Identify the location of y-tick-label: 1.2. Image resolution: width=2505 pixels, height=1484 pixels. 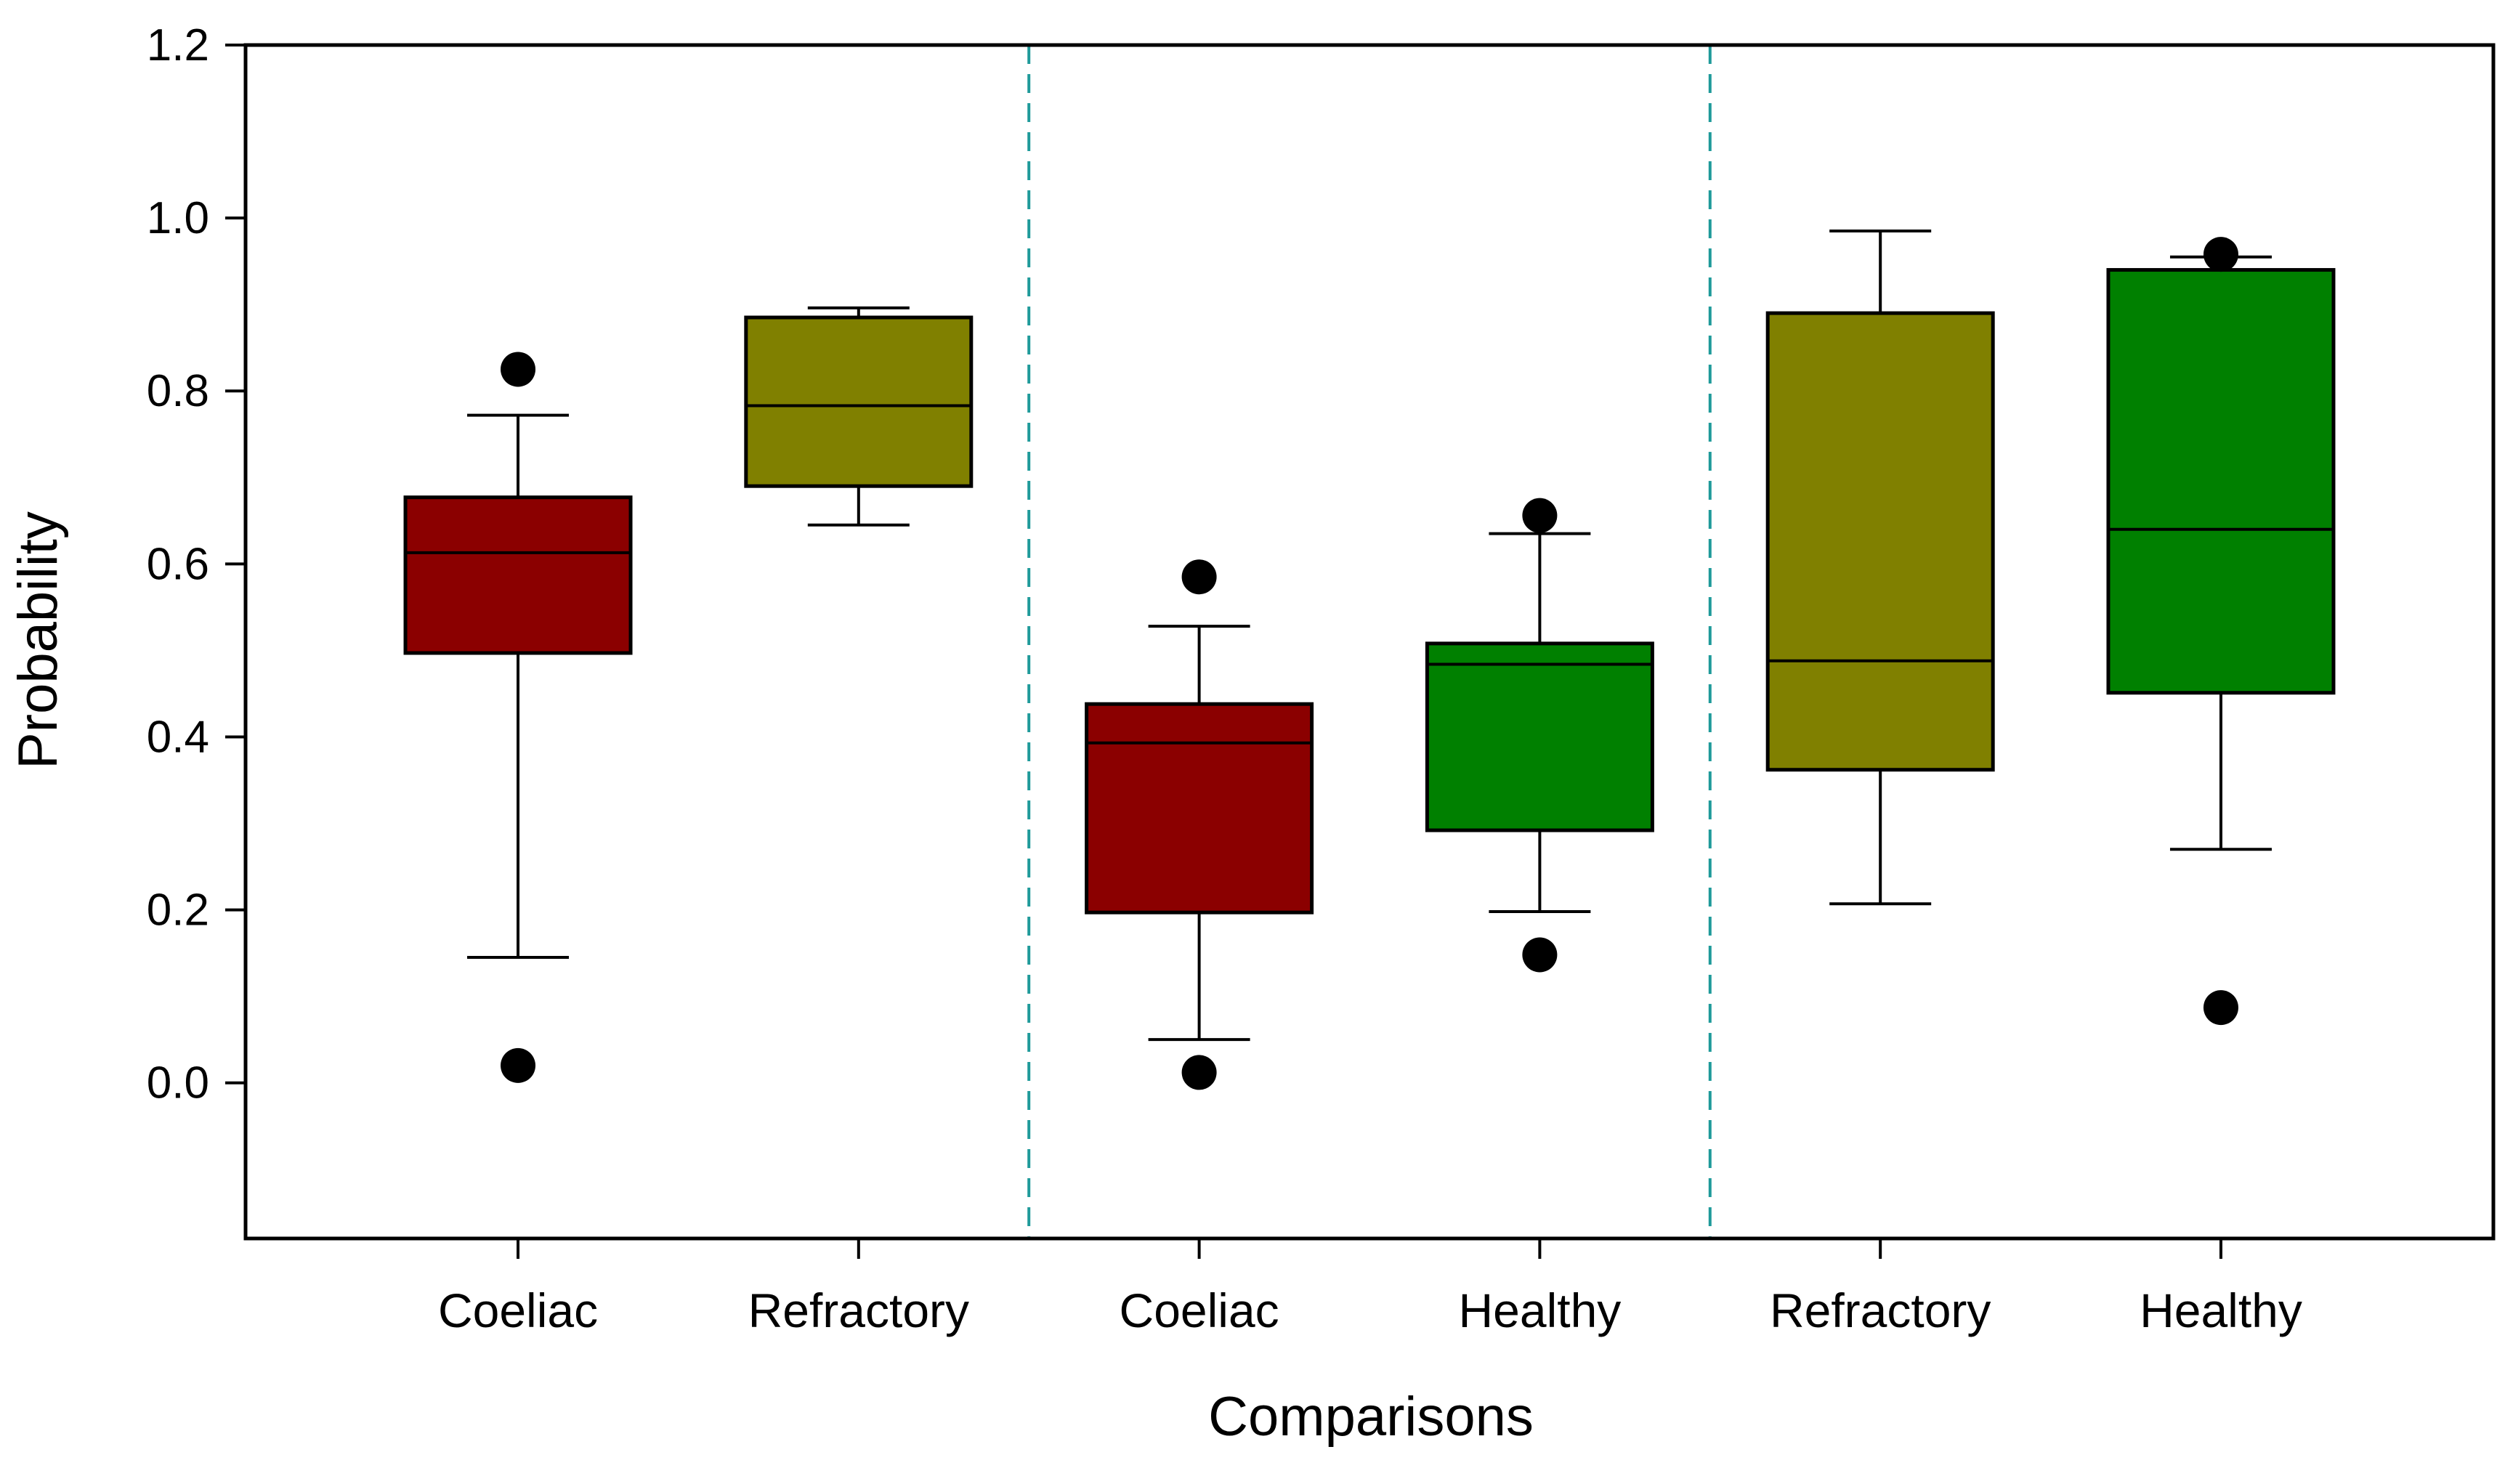
(178, 45).